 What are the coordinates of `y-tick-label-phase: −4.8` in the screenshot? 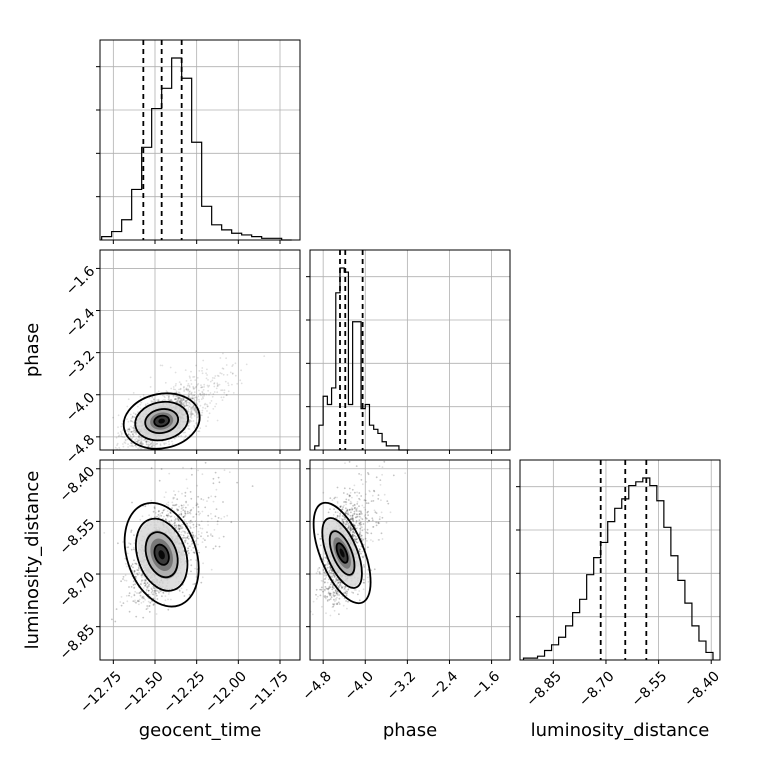 It's located at (80, 449).